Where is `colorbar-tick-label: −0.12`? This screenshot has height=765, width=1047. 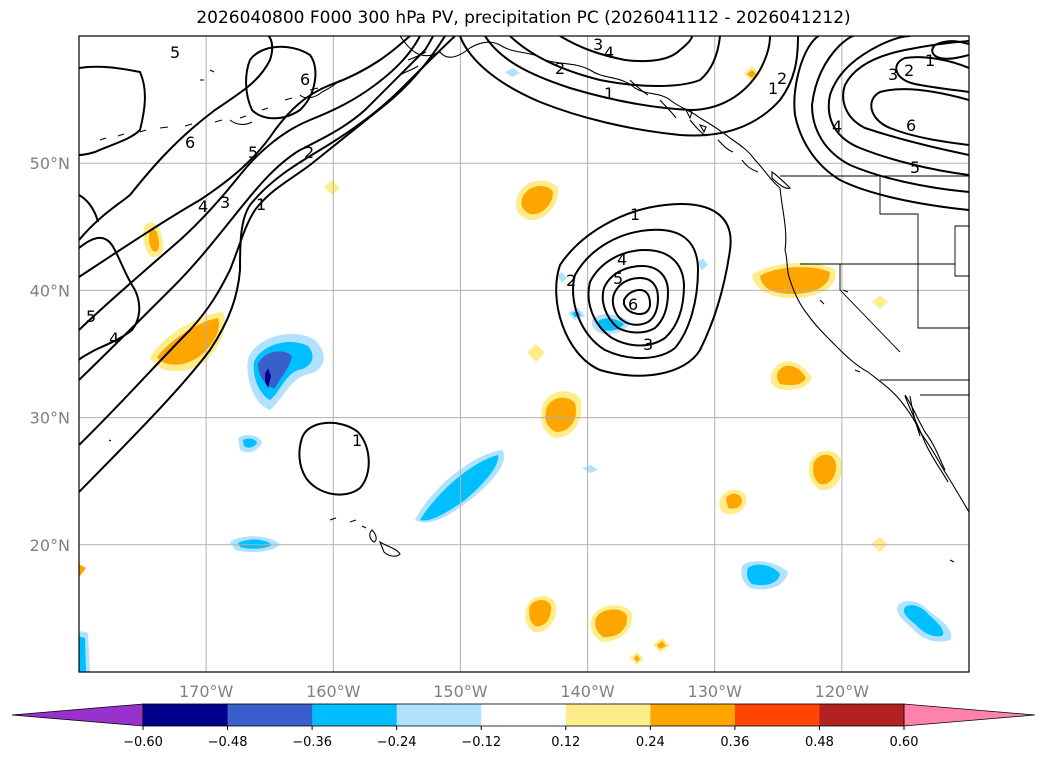 colorbar-tick-label: −0.12 is located at coordinates (481, 742).